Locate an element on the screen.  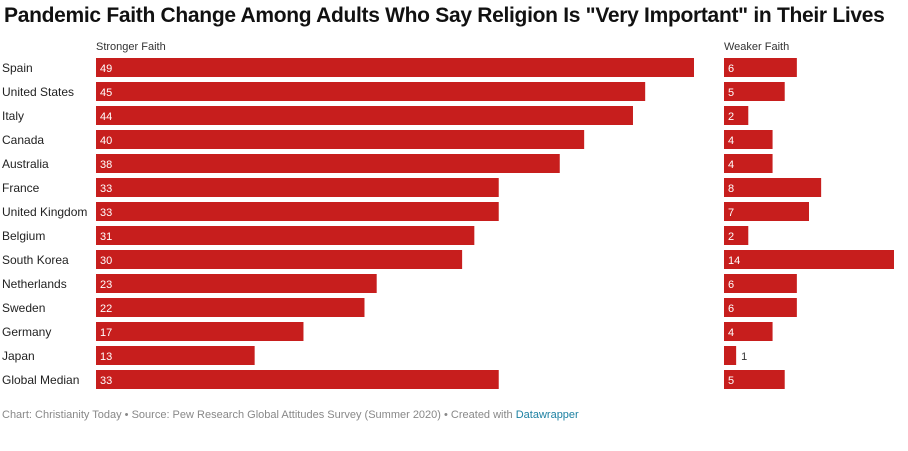
series-header-weaker: Weaker Faith is located at coordinates (756, 47).